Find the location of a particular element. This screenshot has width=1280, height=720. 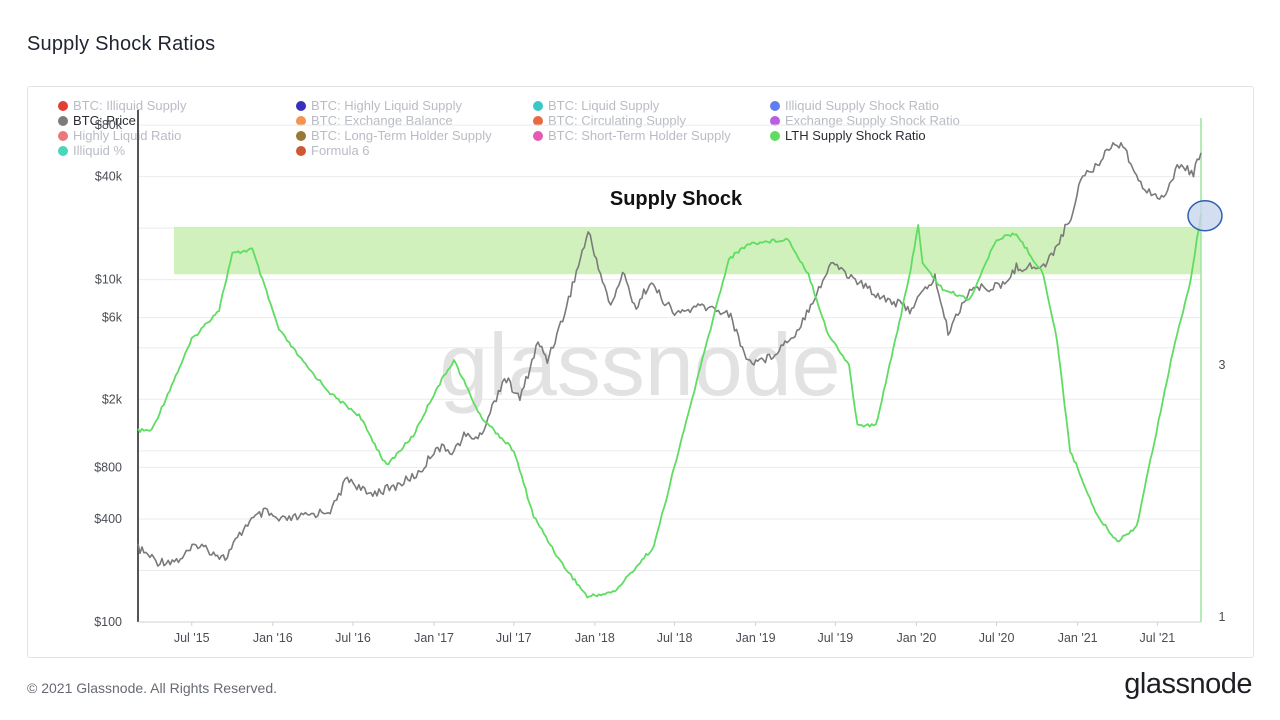

legend-label: Exchange Supply Shock Ratio is located at coordinates (872, 120).